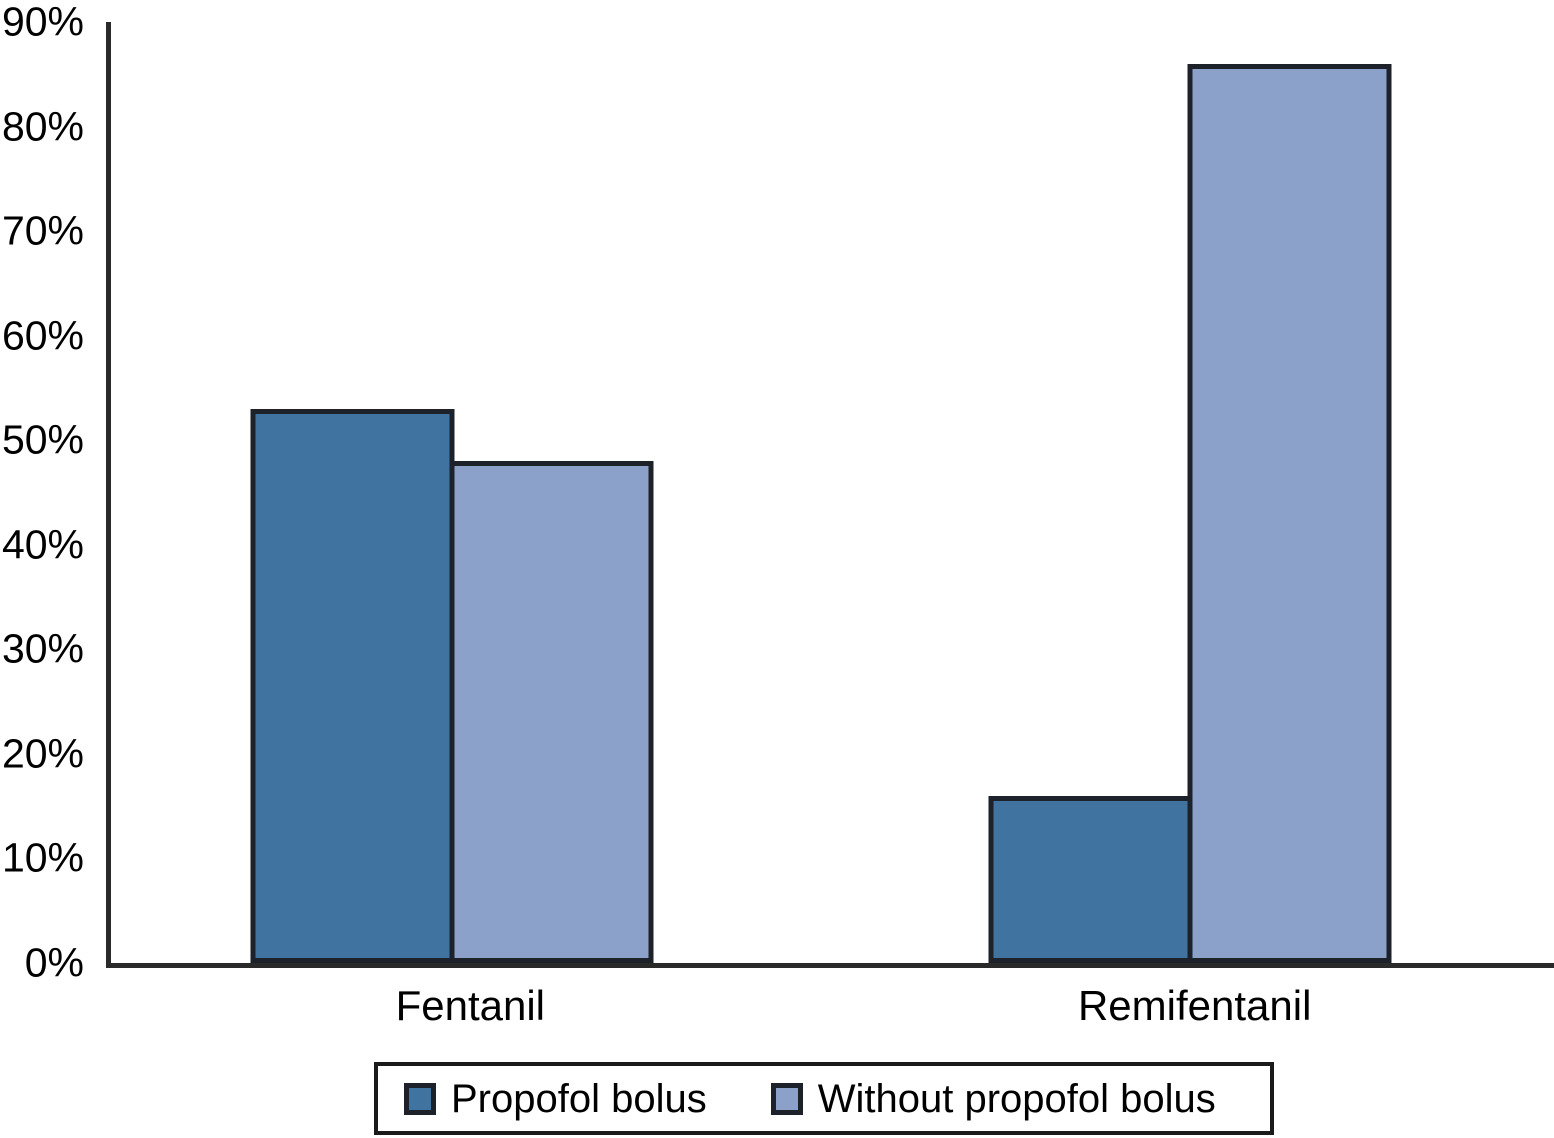 The width and height of the screenshot is (1554, 1138). I want to click on legend-item-without-propofol-bolus: Without propofol bolus, so click(993, 1098).